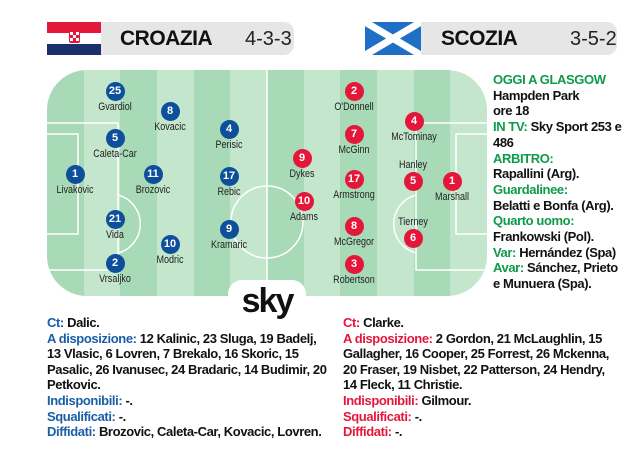  I want to click on venue: Hampden Park, so click(536, 95).